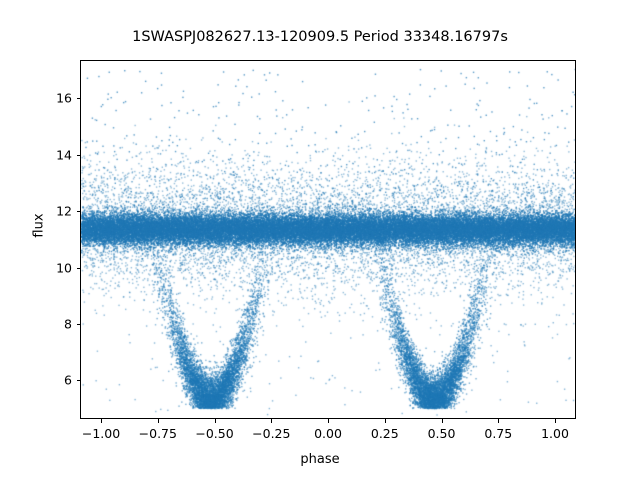 This screenshot has height=480, width=640. What do you see at coordinates (499, 421) in the screenshot?
I see `xtick-mark-0.75` at bounding box center [499, 421].